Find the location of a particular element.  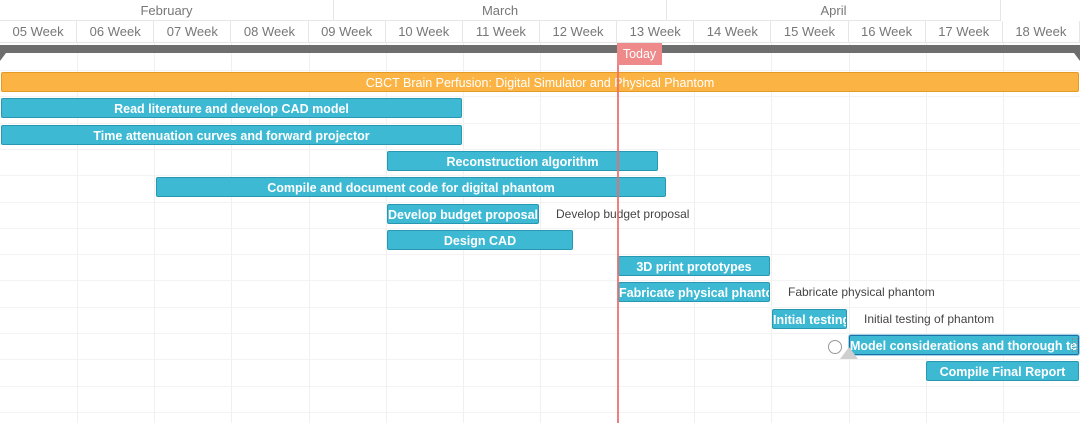

week-header: 17 Week is located at coordinates (964, 32).